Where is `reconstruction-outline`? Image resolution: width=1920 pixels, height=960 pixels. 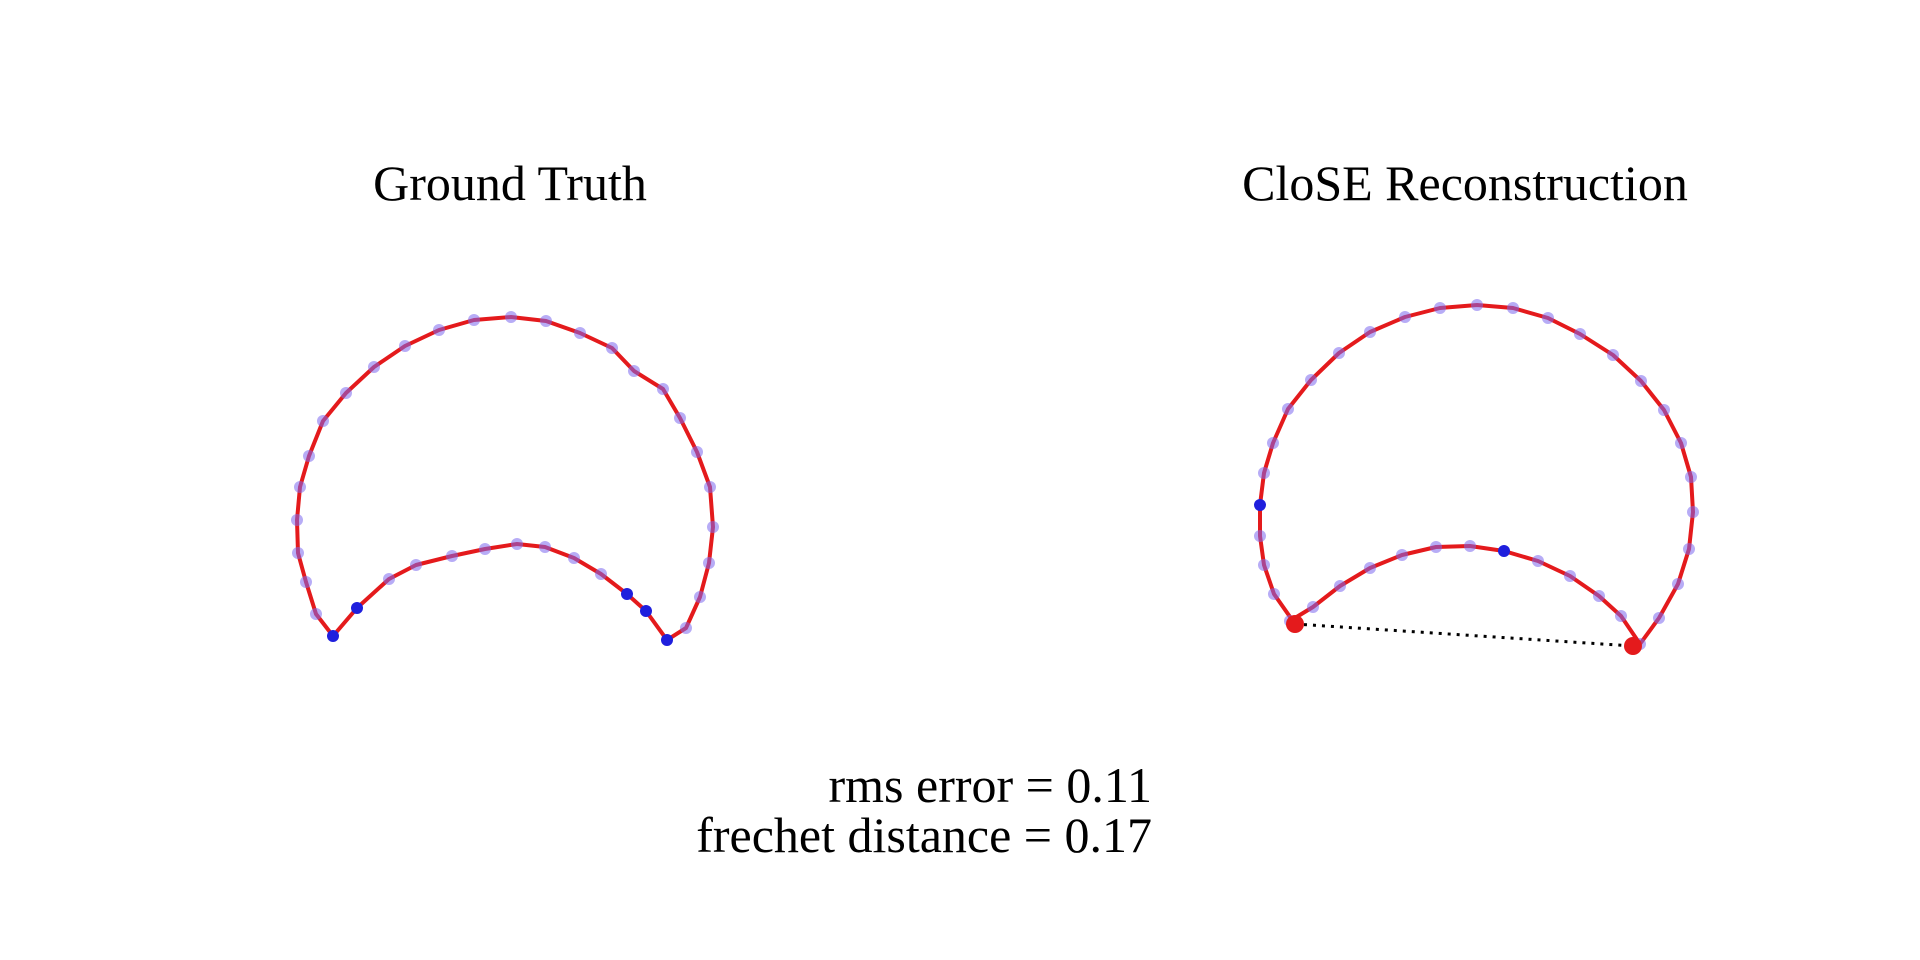 reconstruction-outline is located at coordinates (1476, 474).